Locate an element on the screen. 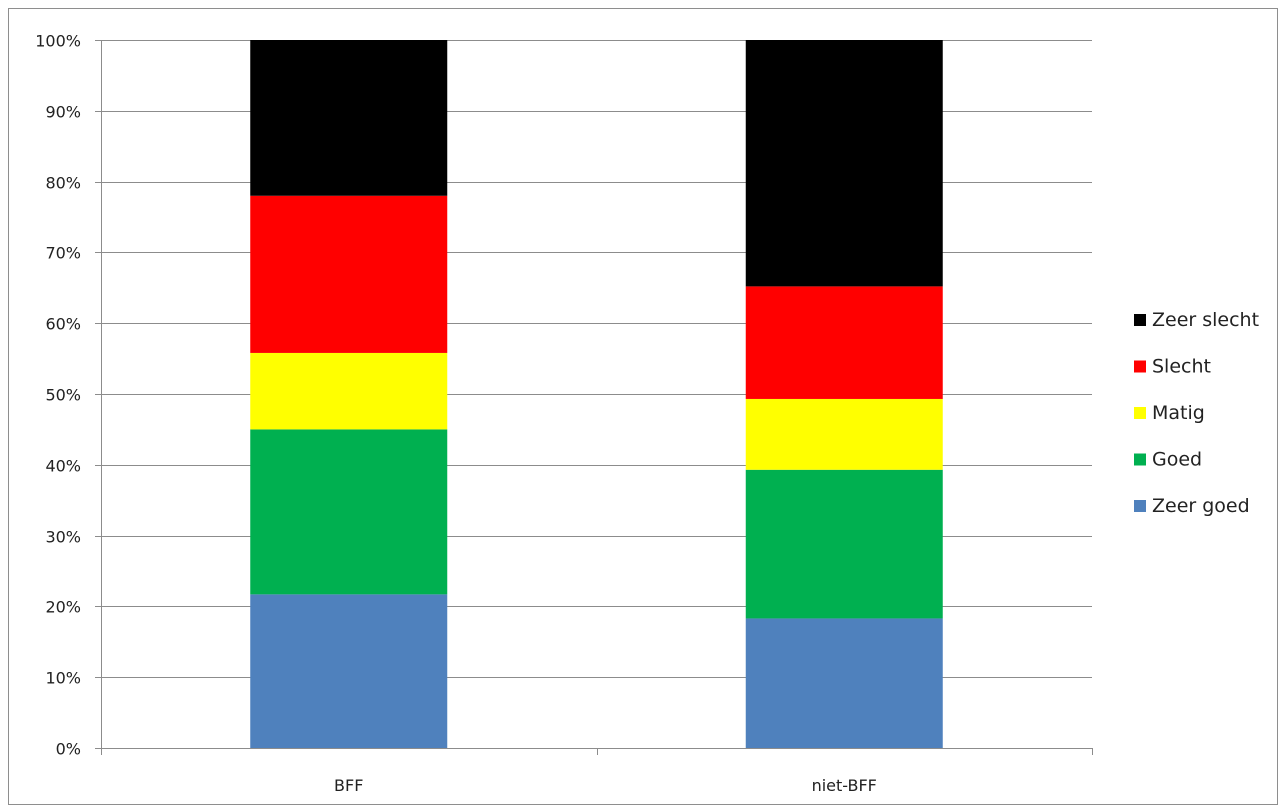 Image resolution: width=1283 pixels, height=809 pixels. y-tick-label: 30% is located at coordinates (63, 537).